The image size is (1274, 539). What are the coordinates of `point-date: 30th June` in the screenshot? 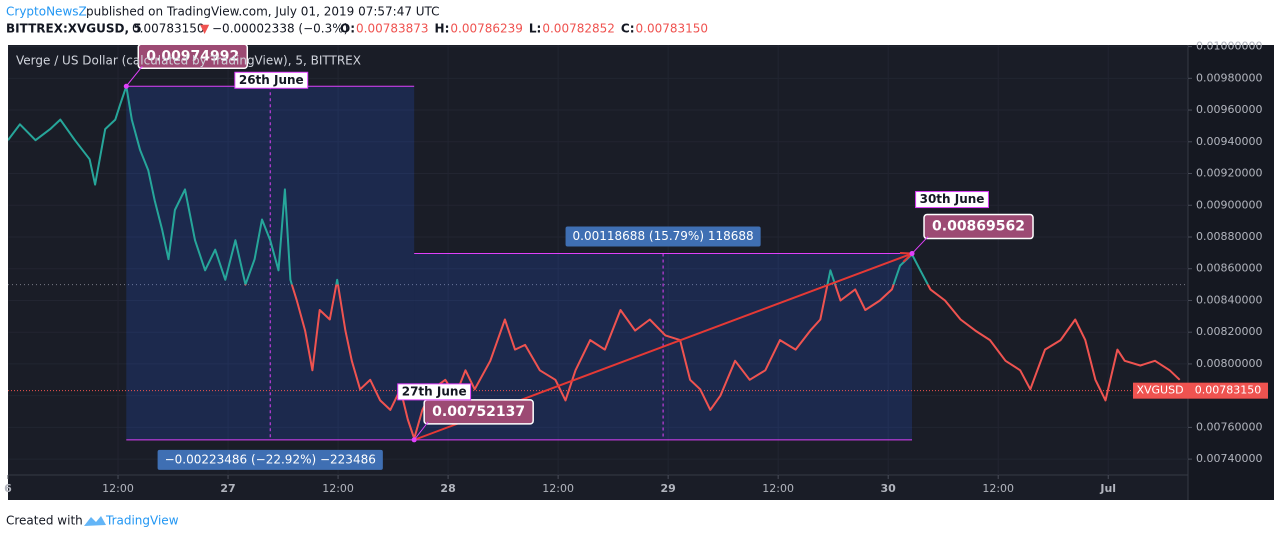 It's located at (952, 199).